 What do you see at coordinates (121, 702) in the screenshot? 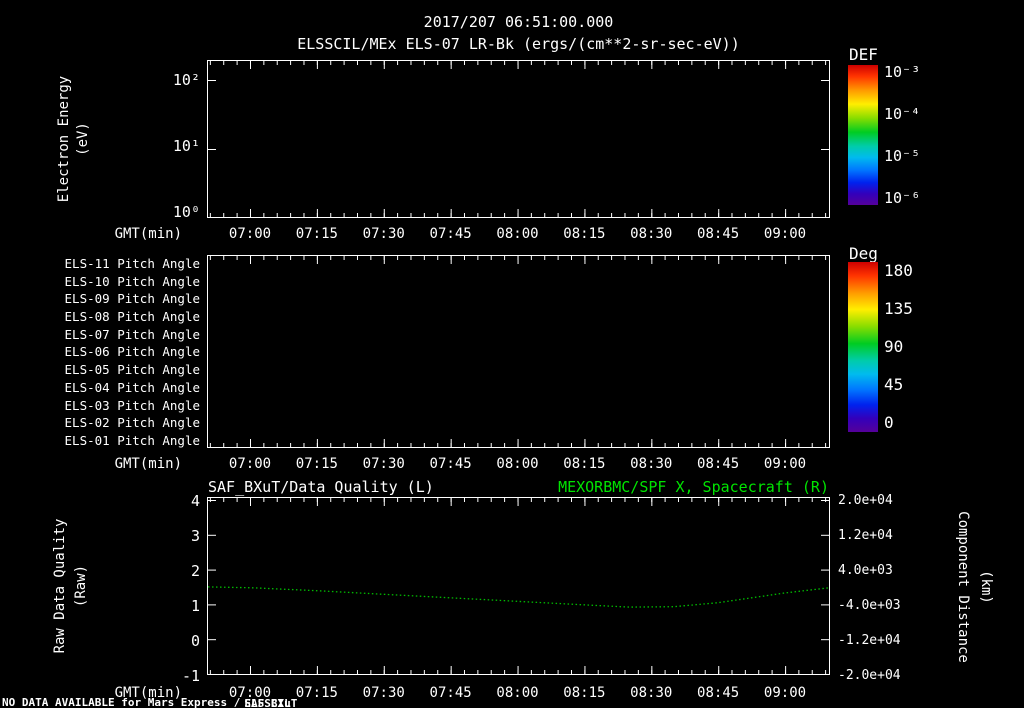
I see `status-prefix: NO DATA AVAILABLE for Mars Express /` at bounding box center [121, 702].